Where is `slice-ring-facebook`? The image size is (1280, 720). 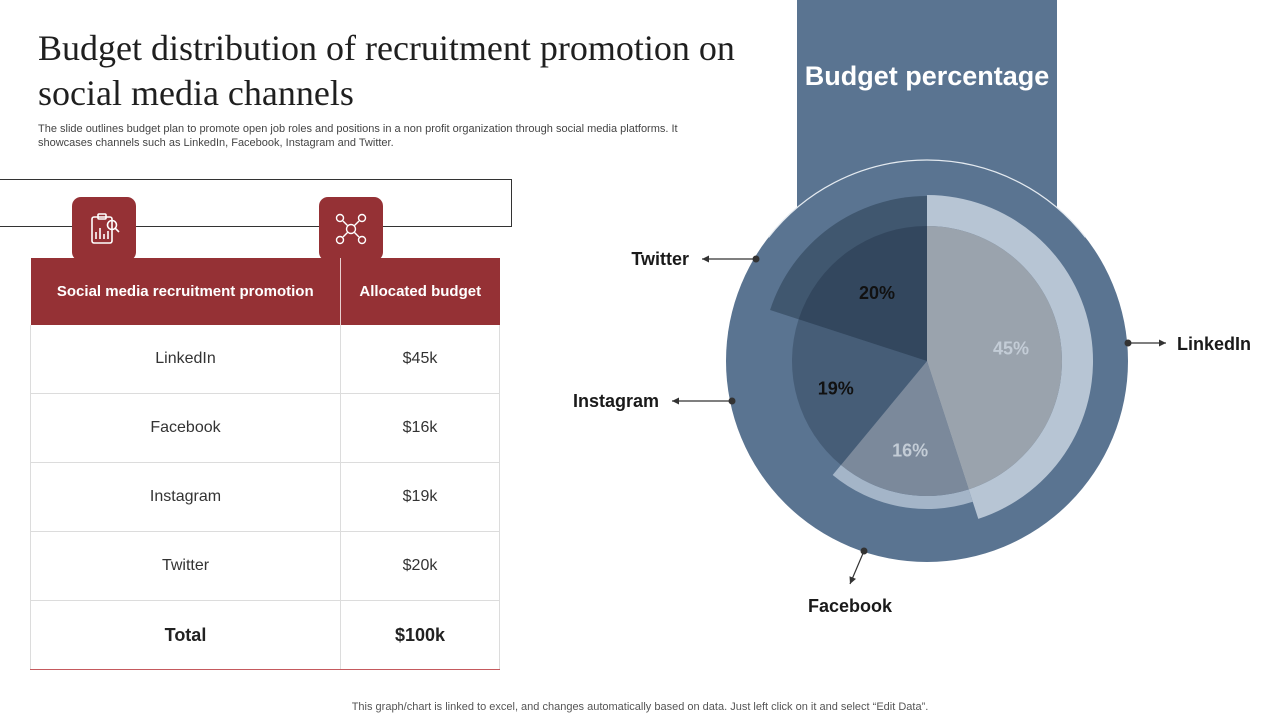 slice-ring-facebook is located at coordinates (902, 487).